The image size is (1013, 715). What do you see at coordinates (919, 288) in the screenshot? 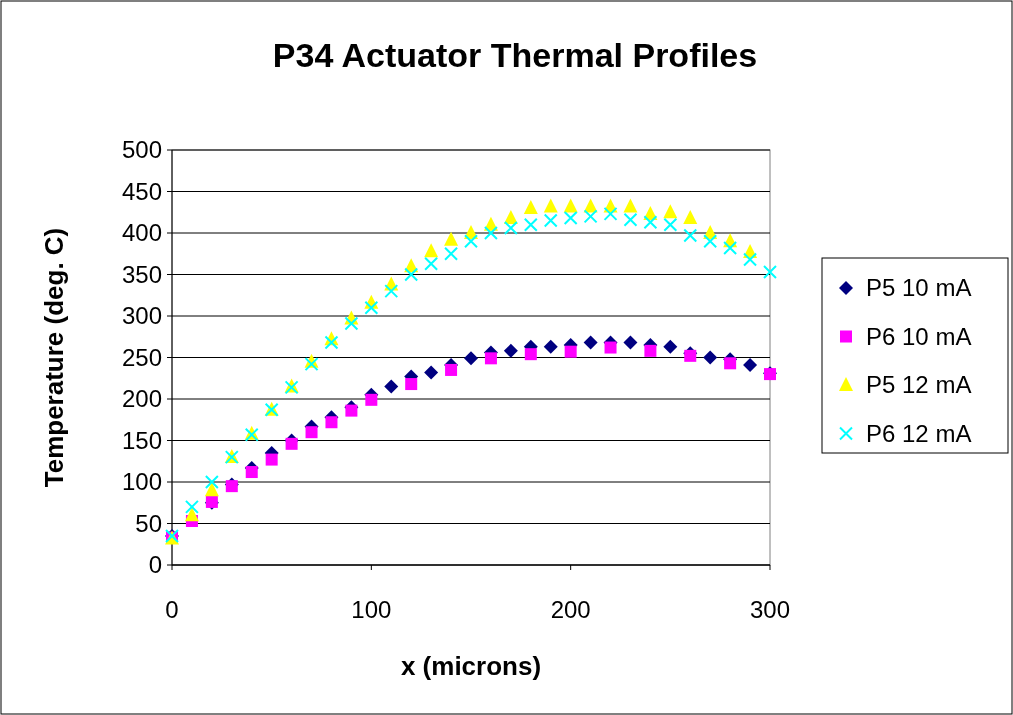
I see `legend-label: P5 10 mA` at bounding box center [919, 288].